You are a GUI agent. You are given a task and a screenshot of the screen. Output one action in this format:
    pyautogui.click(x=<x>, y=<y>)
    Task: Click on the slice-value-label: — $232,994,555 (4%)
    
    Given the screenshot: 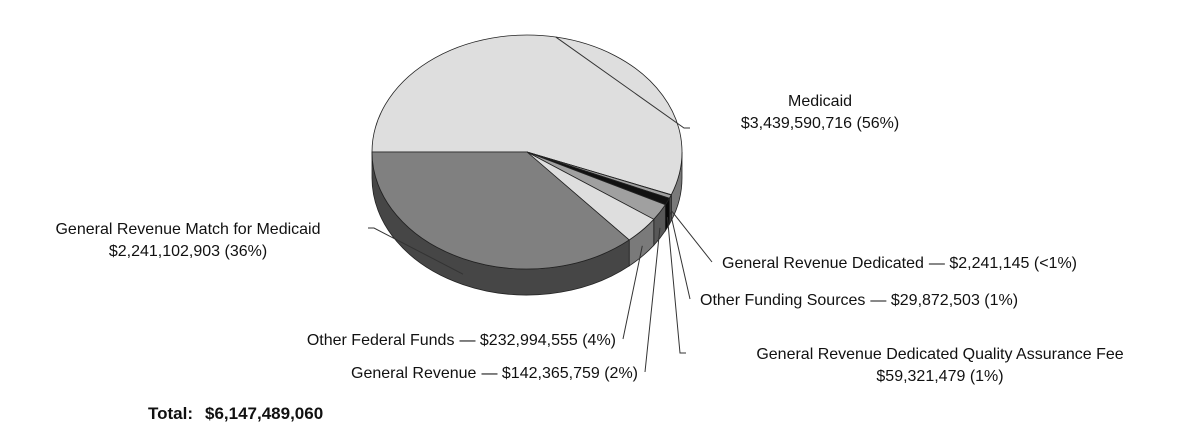 What is the action you would take?
    pyautogui.click(x=537, y=340)
    